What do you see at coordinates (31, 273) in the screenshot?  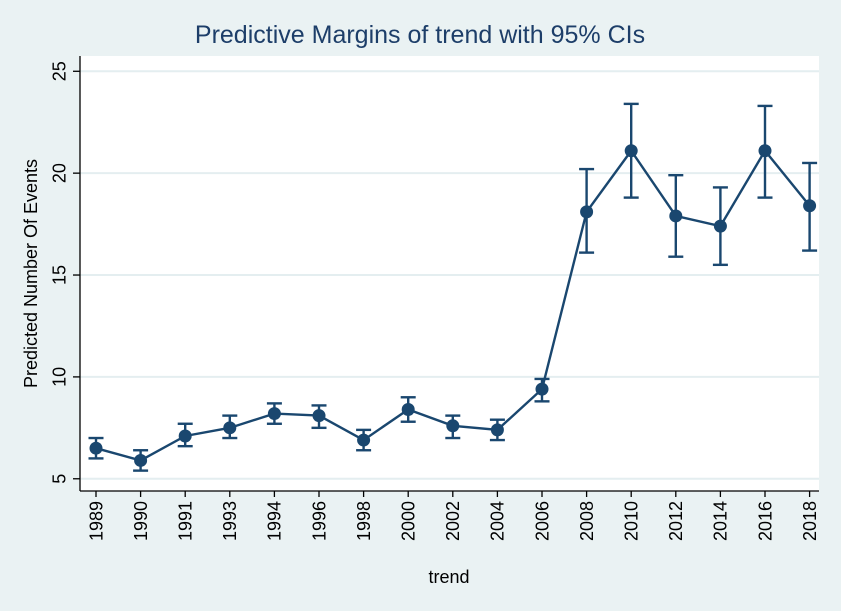 I see `y-axis-label: Predicted Number Of Events` at bounding box center [31, 273].